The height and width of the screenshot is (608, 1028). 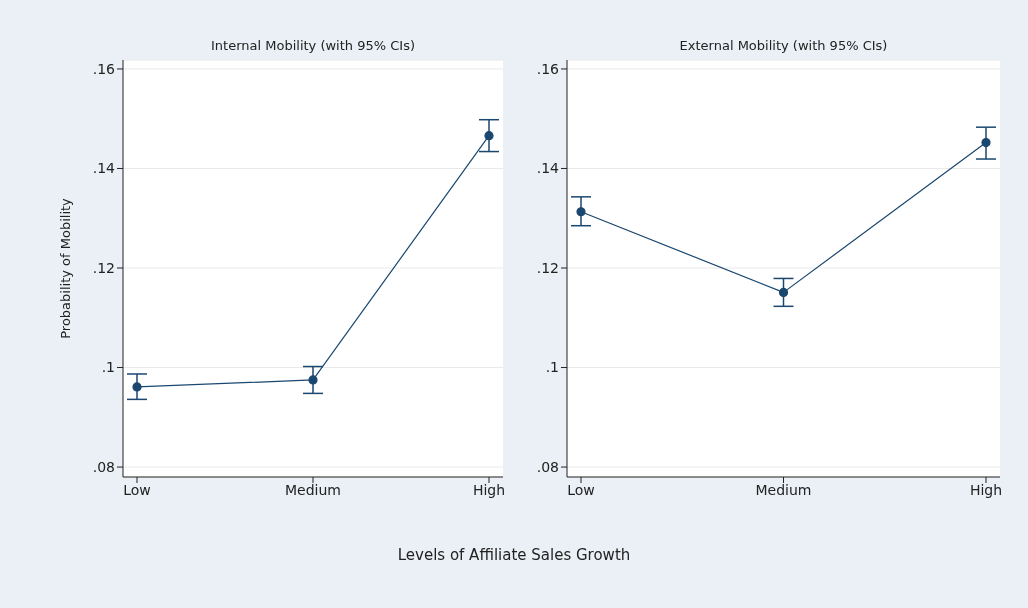 What do you see at coordinates (313, 45) in the screenshot?
I see `chart-title: Internal Mobility (with 95% CIs)` at bounding box center [313, 45].